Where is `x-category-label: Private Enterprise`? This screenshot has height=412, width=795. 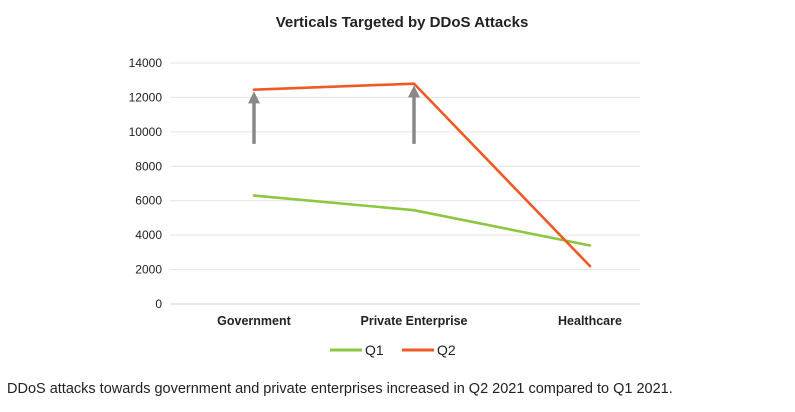 x-category-label: Private Enterprise is located at coordinates (414, 321).